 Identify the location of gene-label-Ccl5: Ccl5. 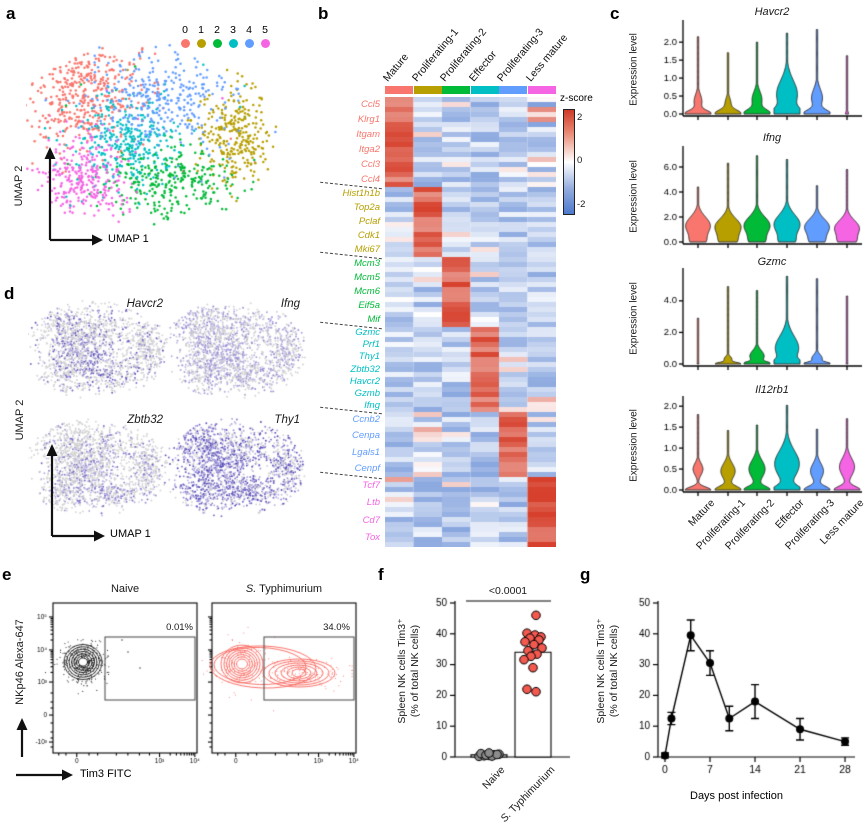
(370, 104).